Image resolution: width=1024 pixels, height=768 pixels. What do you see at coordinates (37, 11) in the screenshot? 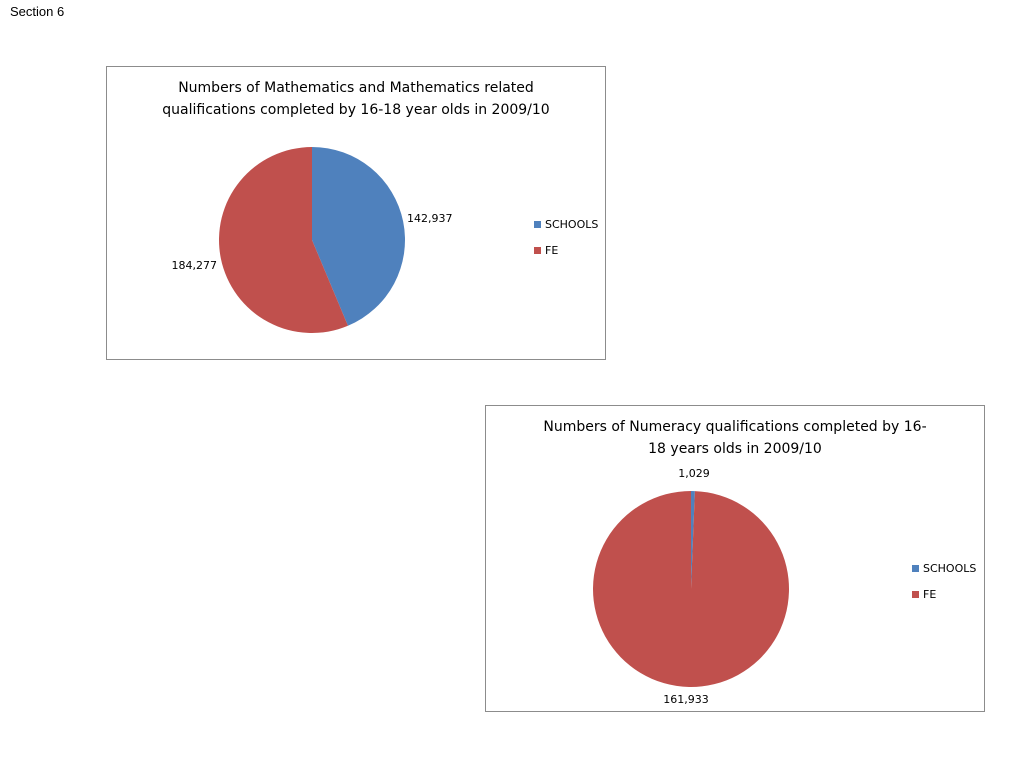
I see `section-label: Section 6` at bounding box center [37, 11].